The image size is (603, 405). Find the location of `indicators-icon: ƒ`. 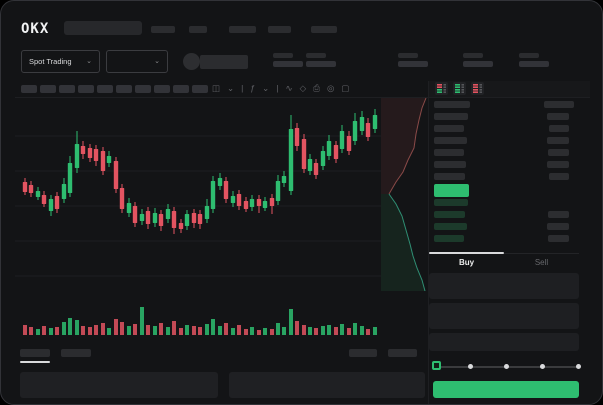

indicators-icon: ƒ is located at coordinates (253, 88).